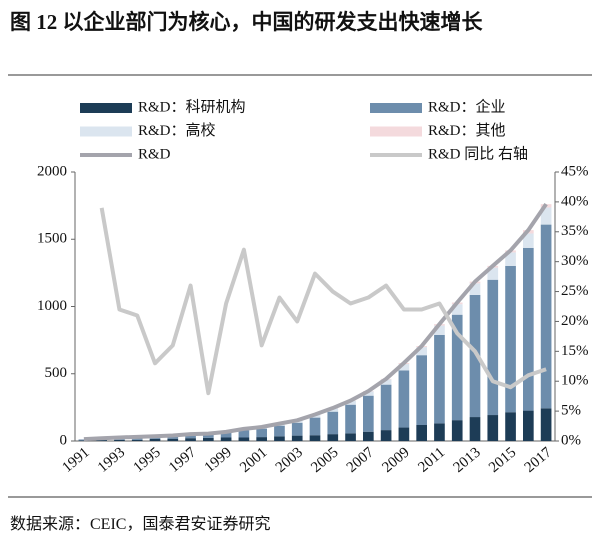 The height and width of the screenshot is (540, 600). What do you see at coordinates (56, 373) in the screenshot?
I see `y-tick-label: 500` at bounding box center [56, 373].